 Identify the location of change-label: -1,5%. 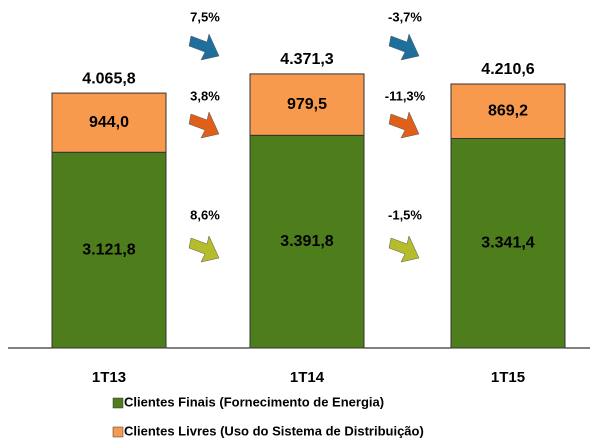
(405, 214).